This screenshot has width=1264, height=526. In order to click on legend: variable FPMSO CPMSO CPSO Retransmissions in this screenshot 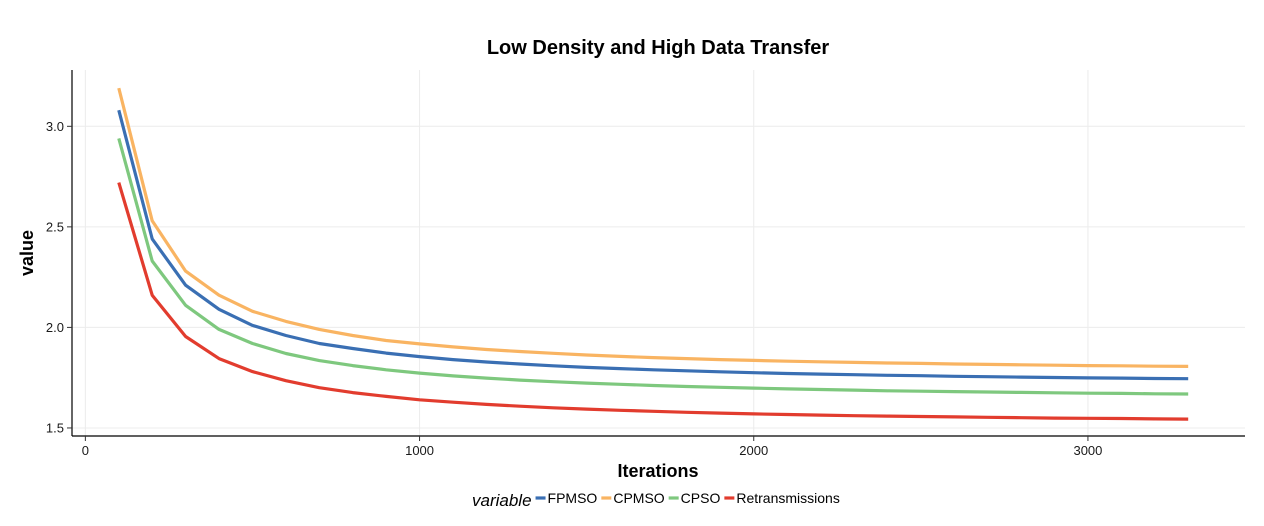, I will do `click(656, 500)`.